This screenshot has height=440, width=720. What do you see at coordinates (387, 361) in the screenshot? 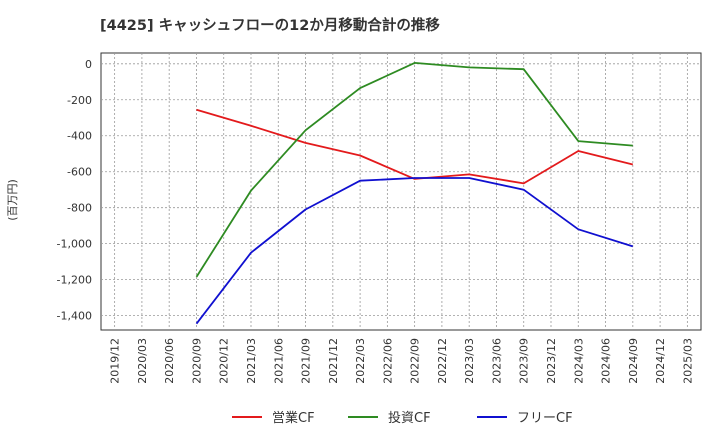
I see `x-tick-label: 2022/06` at bounding box center [387, 361].